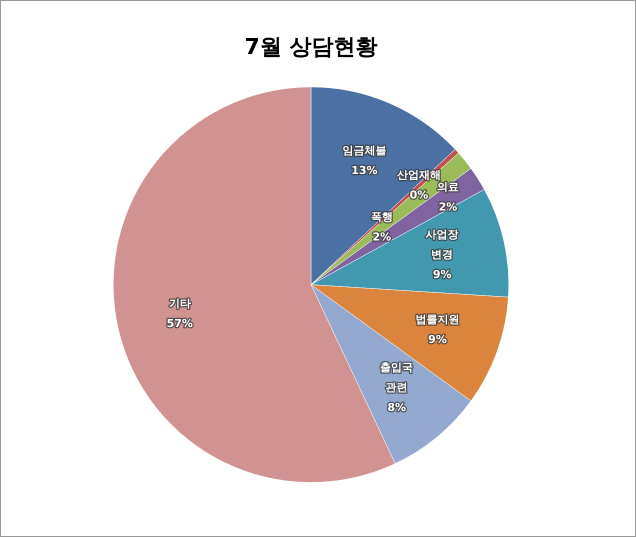 Image resolution: width=636 pixels, height=537 pixels. I want to click on slice-label: 사업장 변경, so click(442, 245).